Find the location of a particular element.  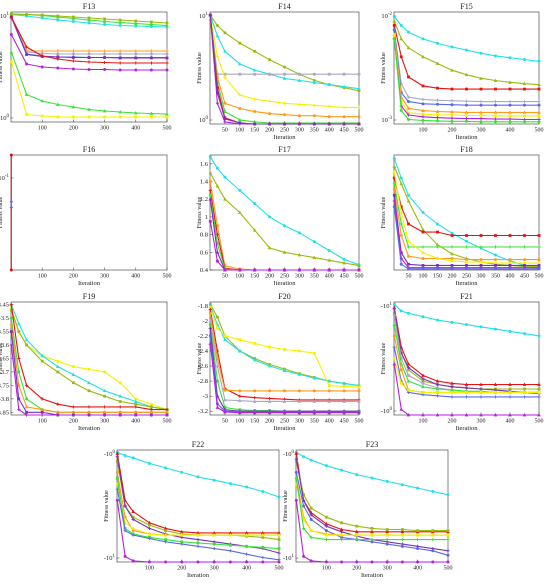

y-tick-label: -3.75 is located at coordinates (4, 385).